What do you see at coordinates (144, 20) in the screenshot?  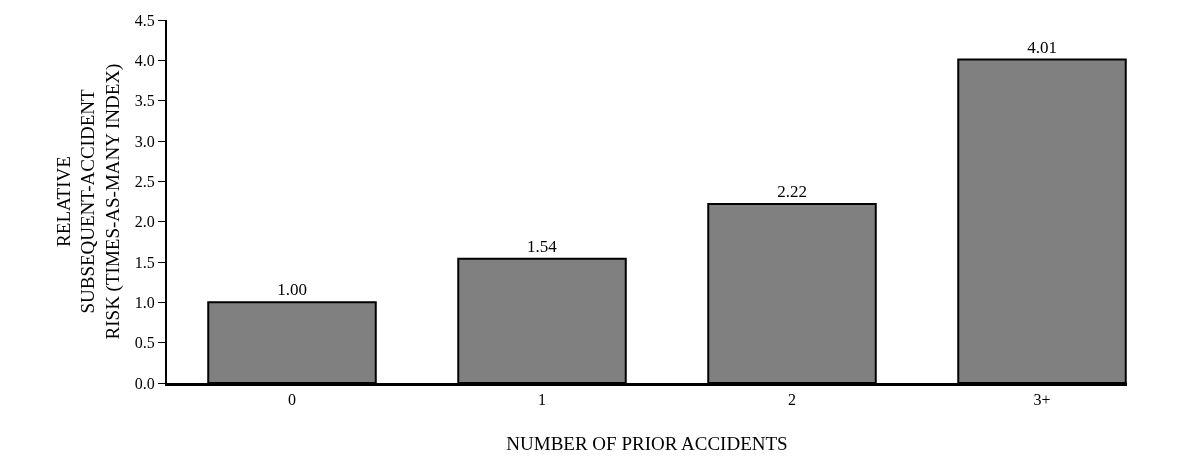 I see `y-tick-label: 4.5` at bounding box center [144, 20].